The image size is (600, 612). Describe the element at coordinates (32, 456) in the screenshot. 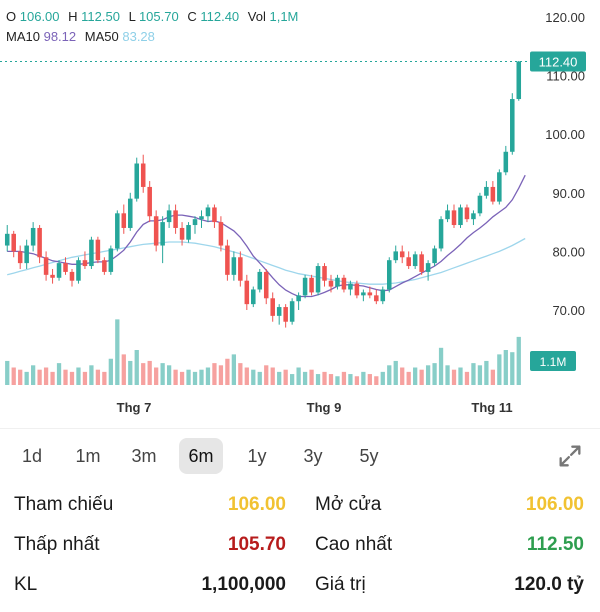

I see `tab-1d: 1d` at that location.